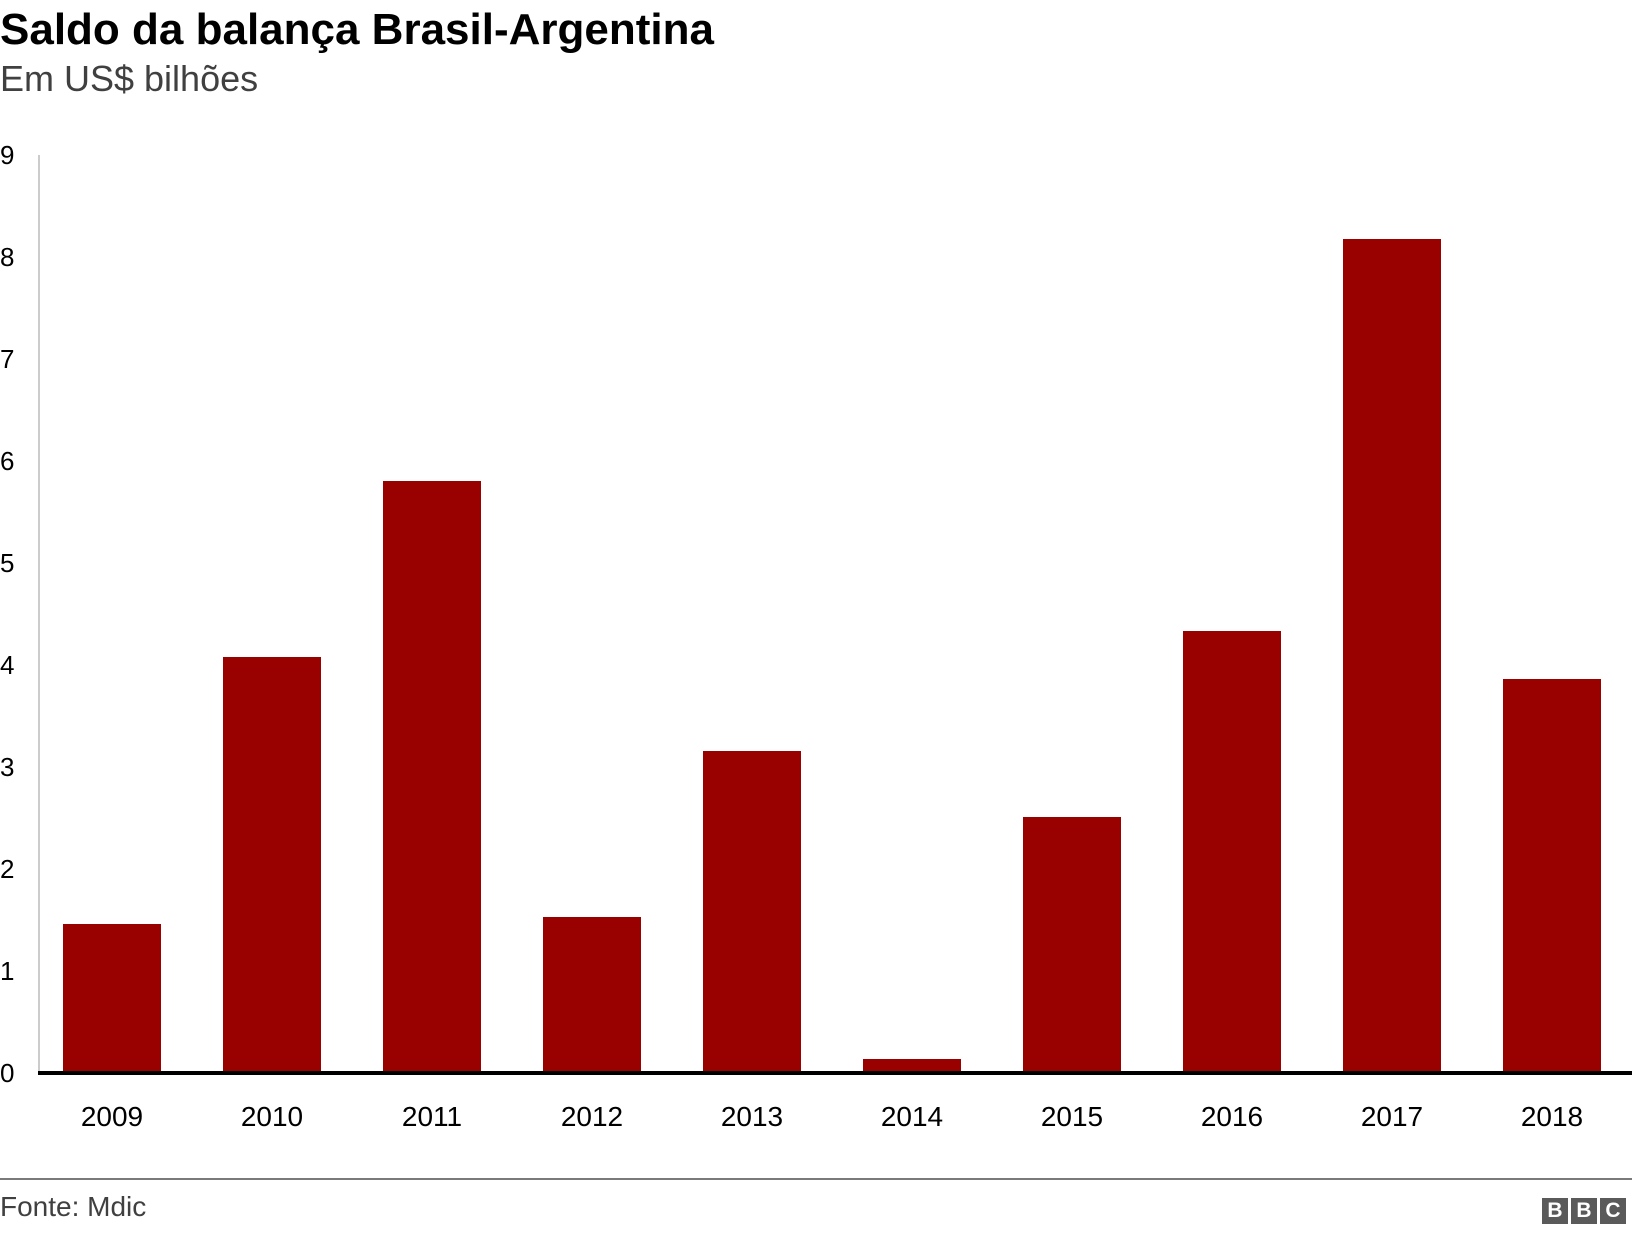 This screenshot has width=1632, height=1234. What do you see at coordinates (272, 1116) in the screenshot?
I see `x-tick-label: 2010` at bounding box center [272, 1116].